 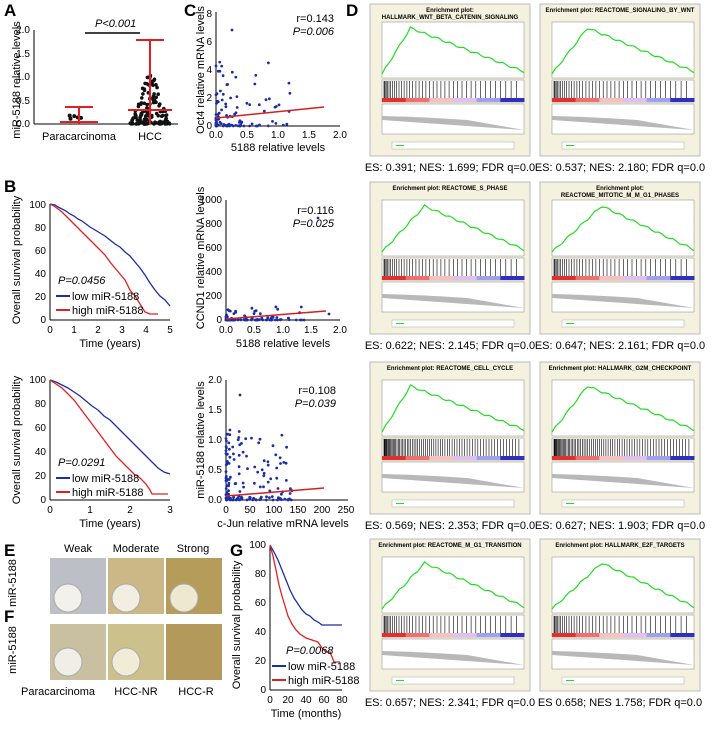 I want to click on gsea-caption: ES: 0.569; NES: 2.353; FDR q=0.0, so click(x=450, y=526).